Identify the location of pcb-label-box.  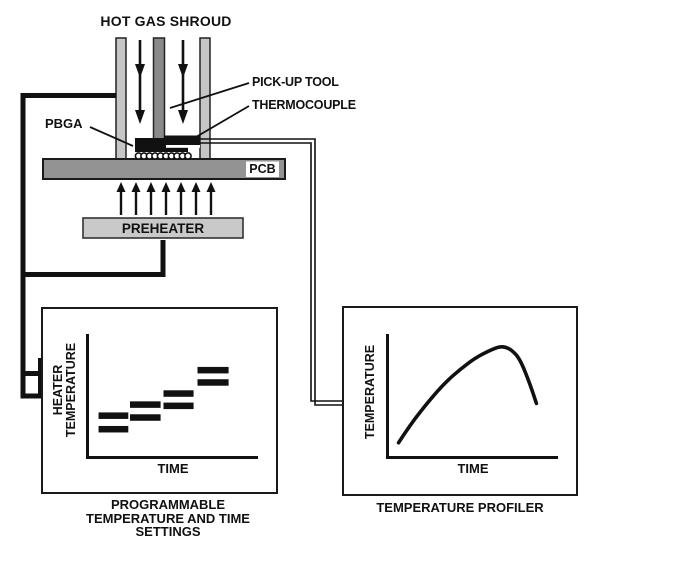
(262, 169).